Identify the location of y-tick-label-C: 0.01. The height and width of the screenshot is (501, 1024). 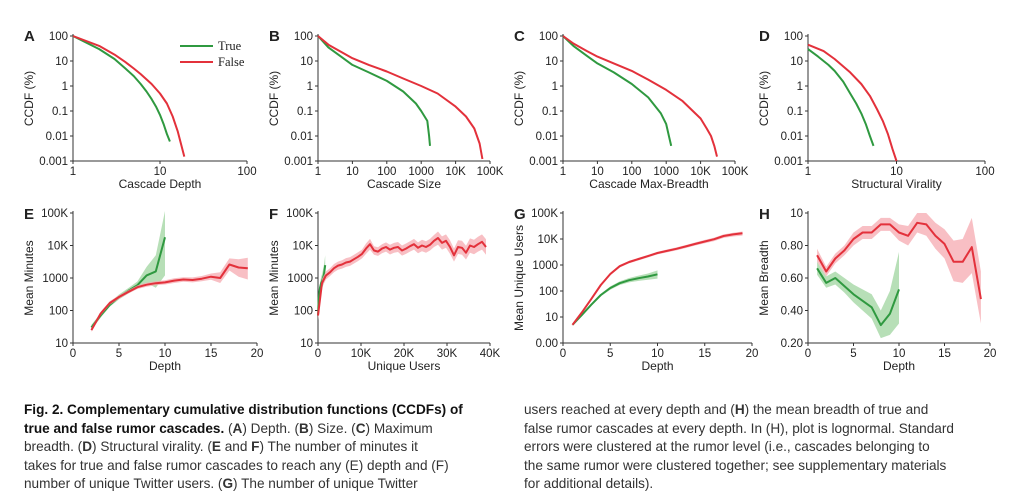
(547, 137).